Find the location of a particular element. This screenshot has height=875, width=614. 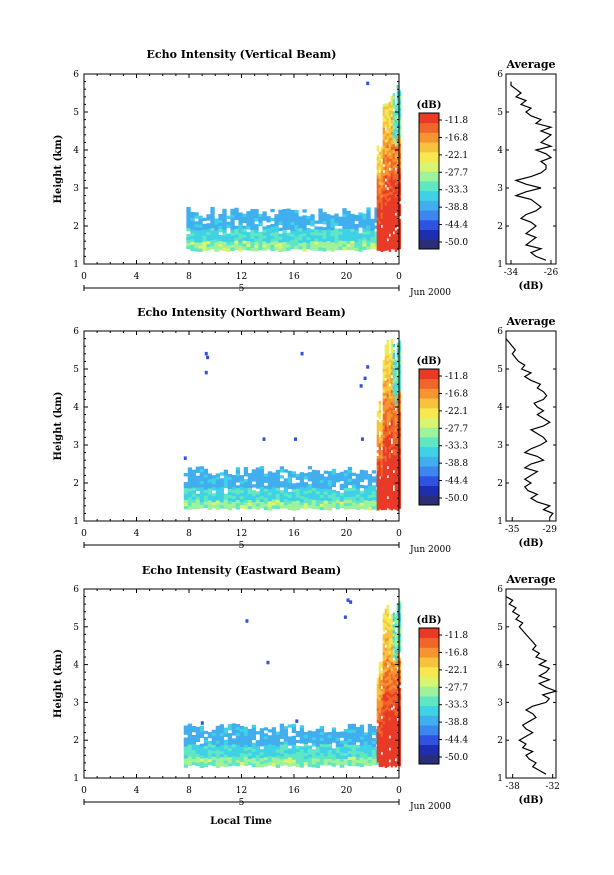

average-x-tick-label: -29 is located at coordinates (550, 530).